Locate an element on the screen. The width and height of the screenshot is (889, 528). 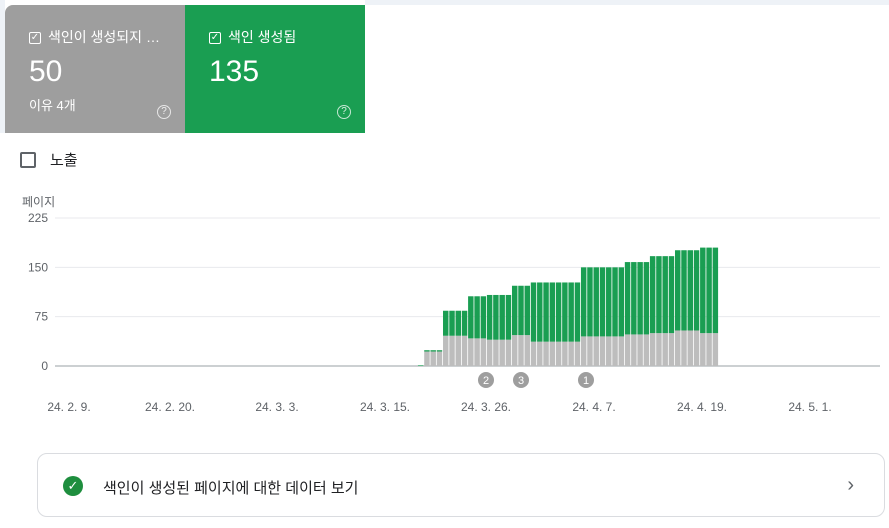
x-tick-label: 24. 4. 19. is located at coordinates (702, 407).